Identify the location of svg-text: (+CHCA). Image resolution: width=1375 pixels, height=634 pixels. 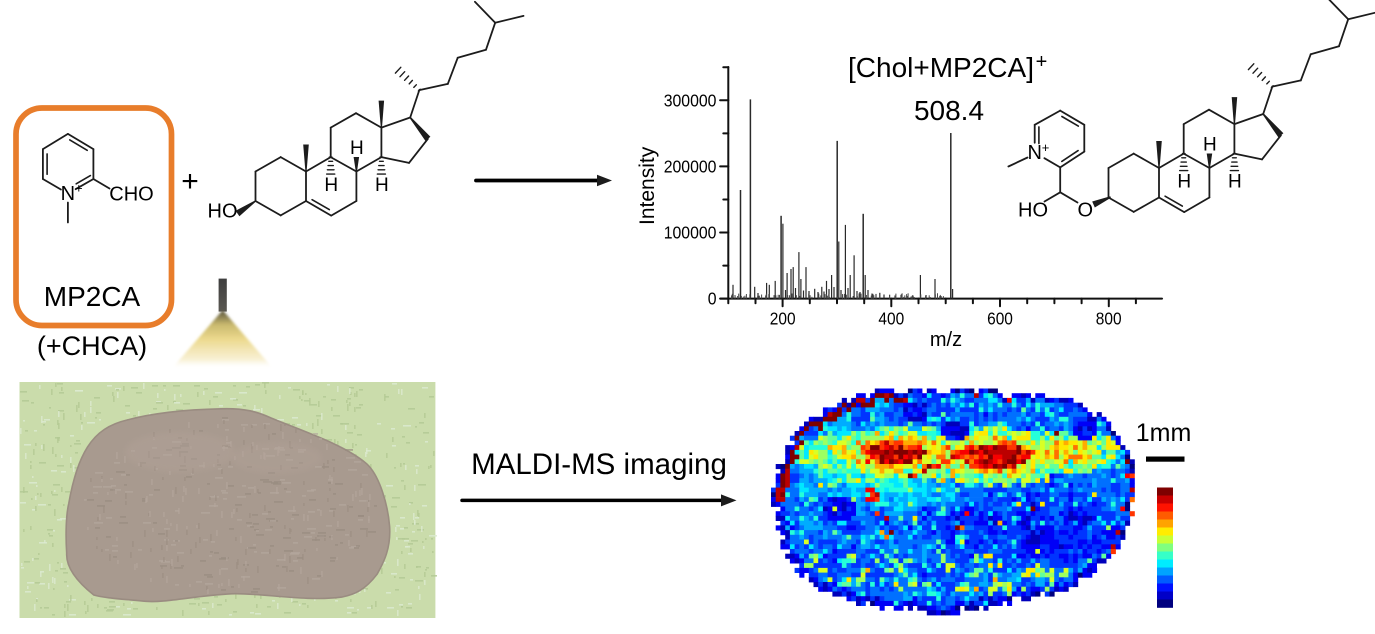
(92, 346).